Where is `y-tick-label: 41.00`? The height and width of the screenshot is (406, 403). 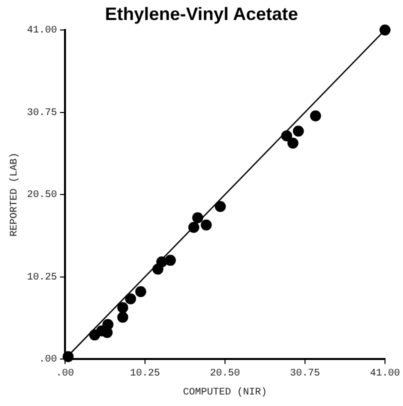 y-tick-label: 41.00 is located at coordinates (42, 31).